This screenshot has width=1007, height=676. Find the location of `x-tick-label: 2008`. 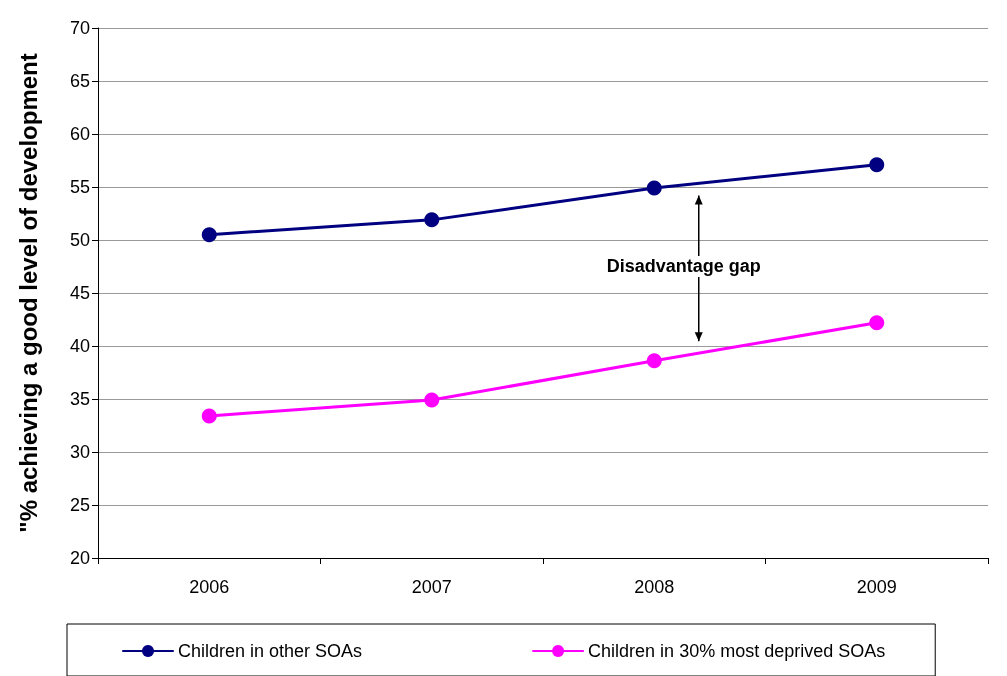

x-tick-label: 2008 is located at coordinates (654, 587).